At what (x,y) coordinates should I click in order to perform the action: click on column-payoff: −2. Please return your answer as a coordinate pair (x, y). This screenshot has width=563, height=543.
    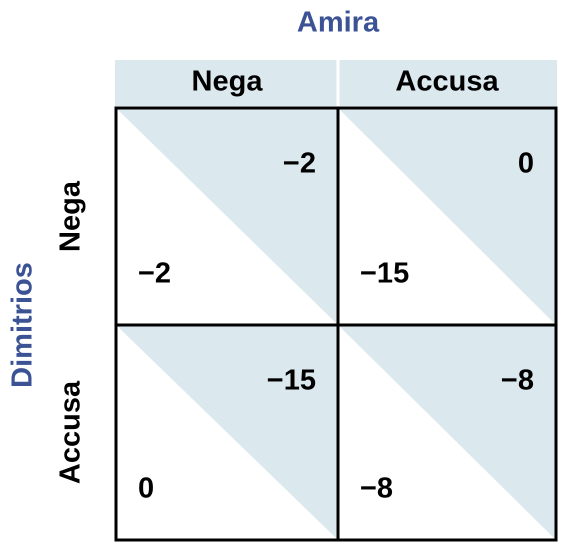
    Looking at the image, I should click on (299, 164).